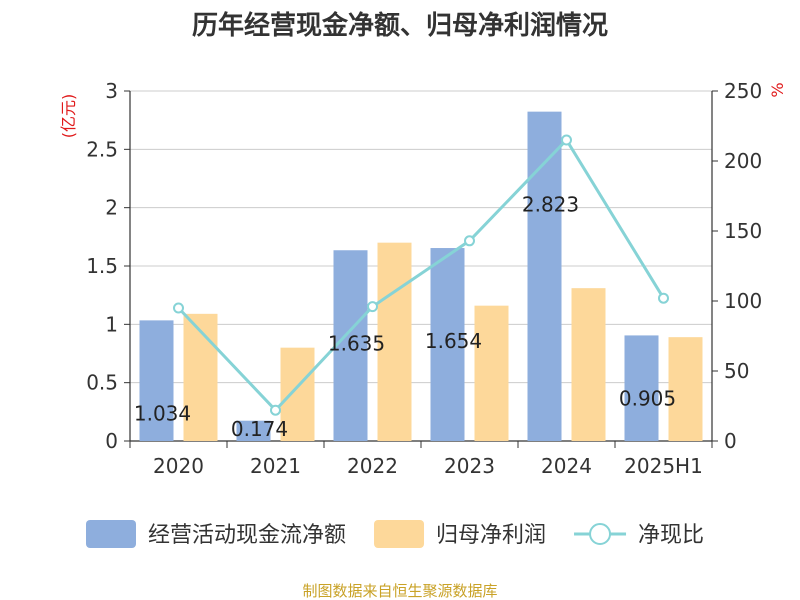  I want to click on legend-marker, so click(600, 534).